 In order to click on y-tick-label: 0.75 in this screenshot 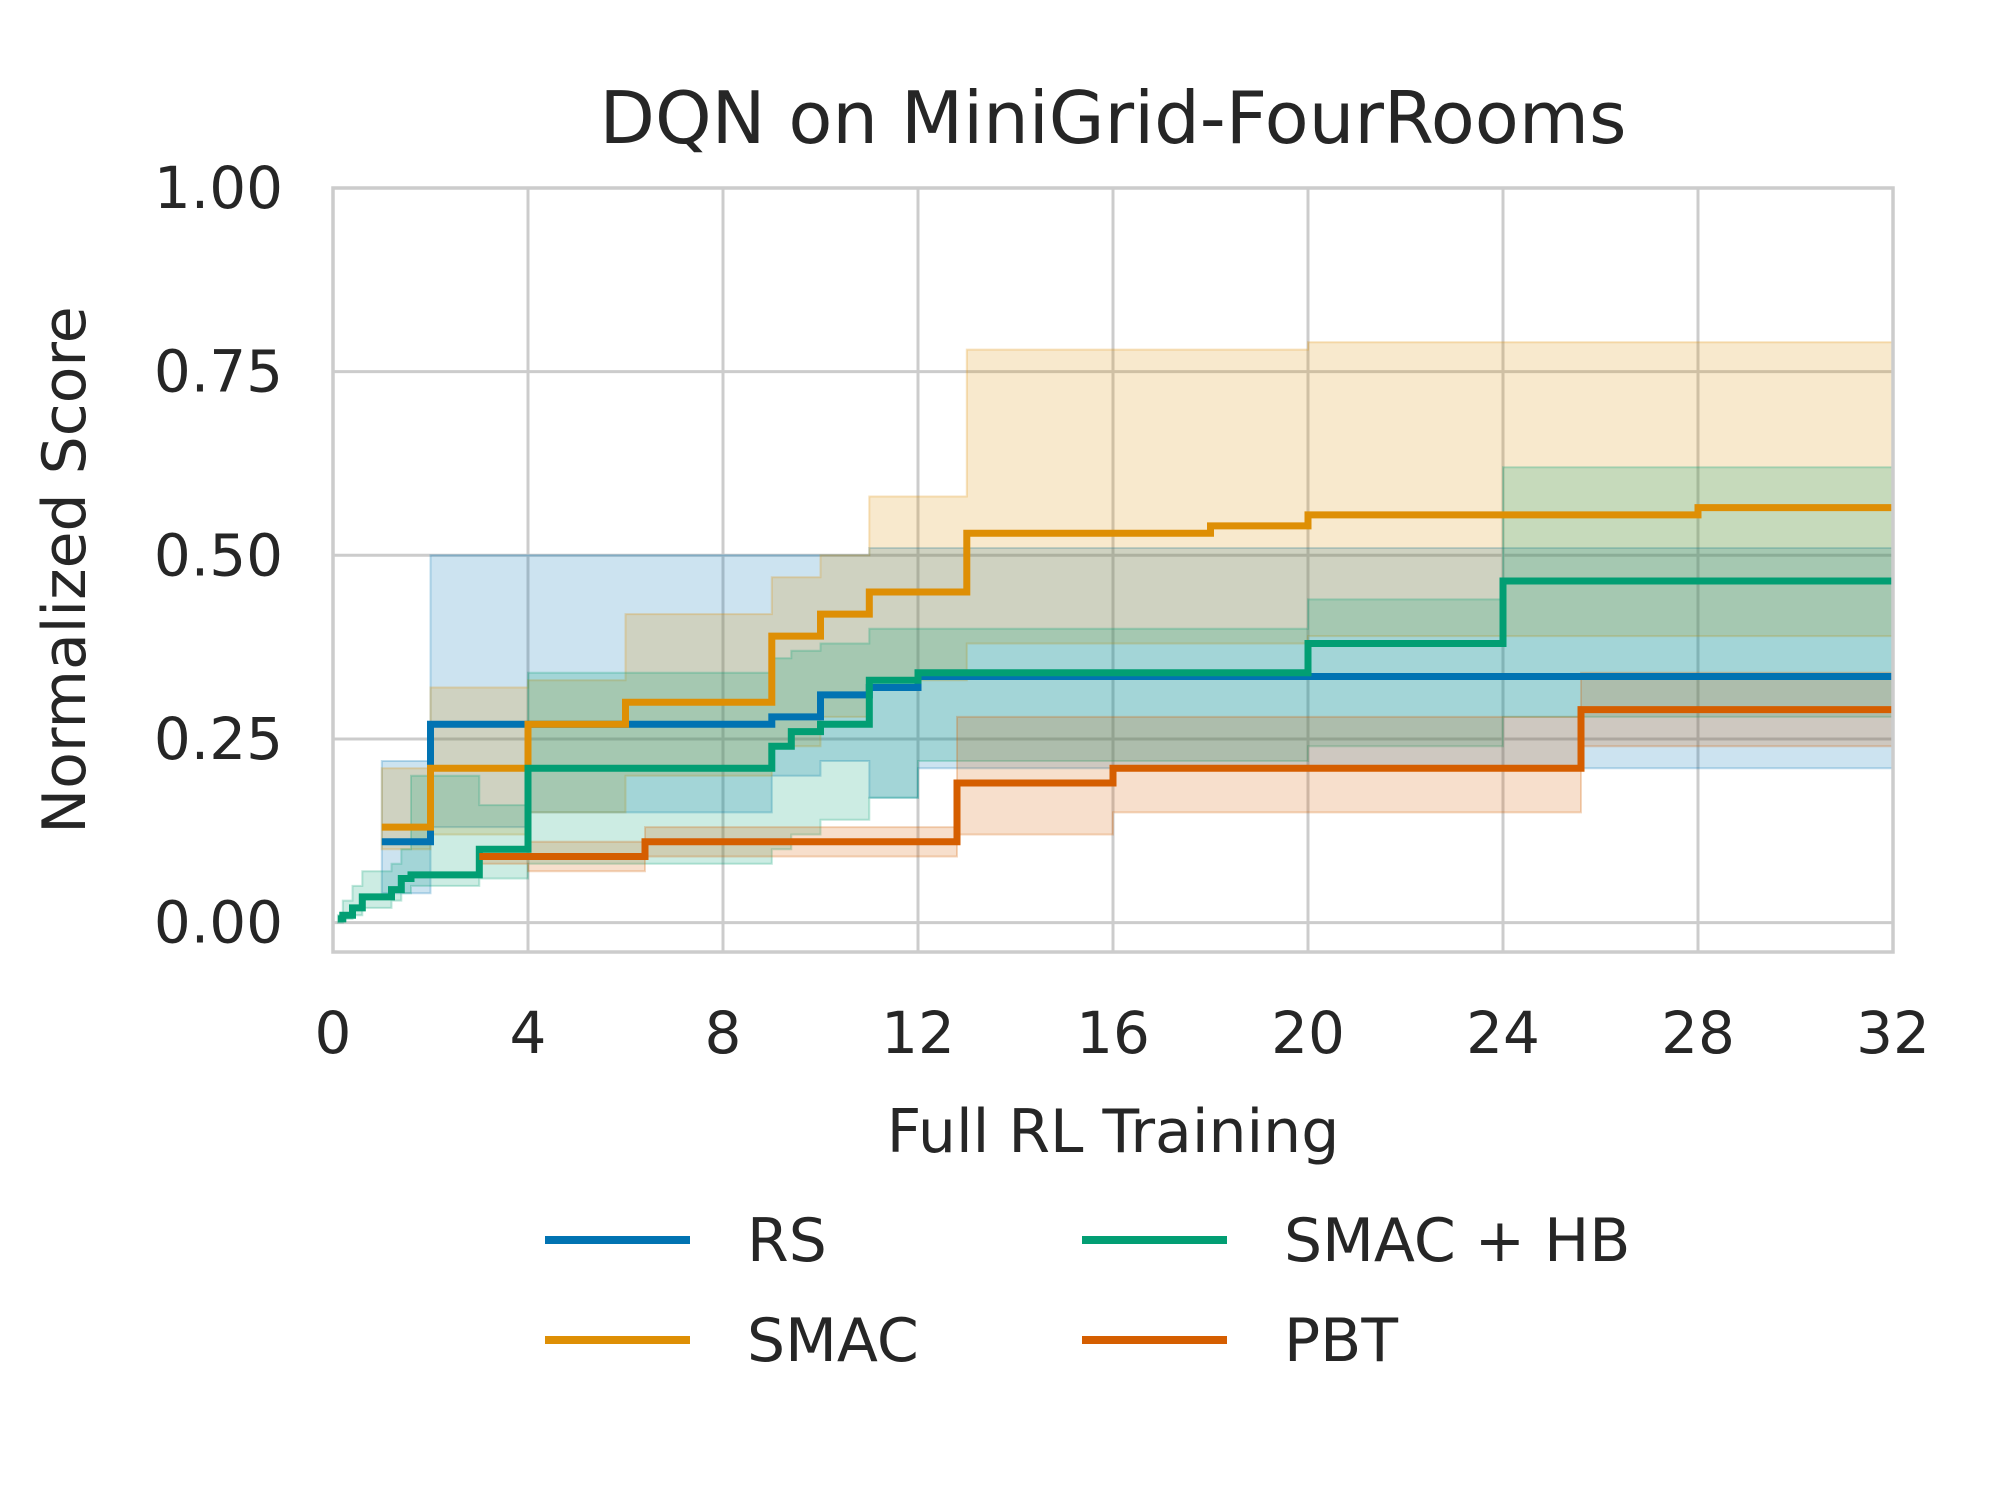, I will do `click(218, 372)`.